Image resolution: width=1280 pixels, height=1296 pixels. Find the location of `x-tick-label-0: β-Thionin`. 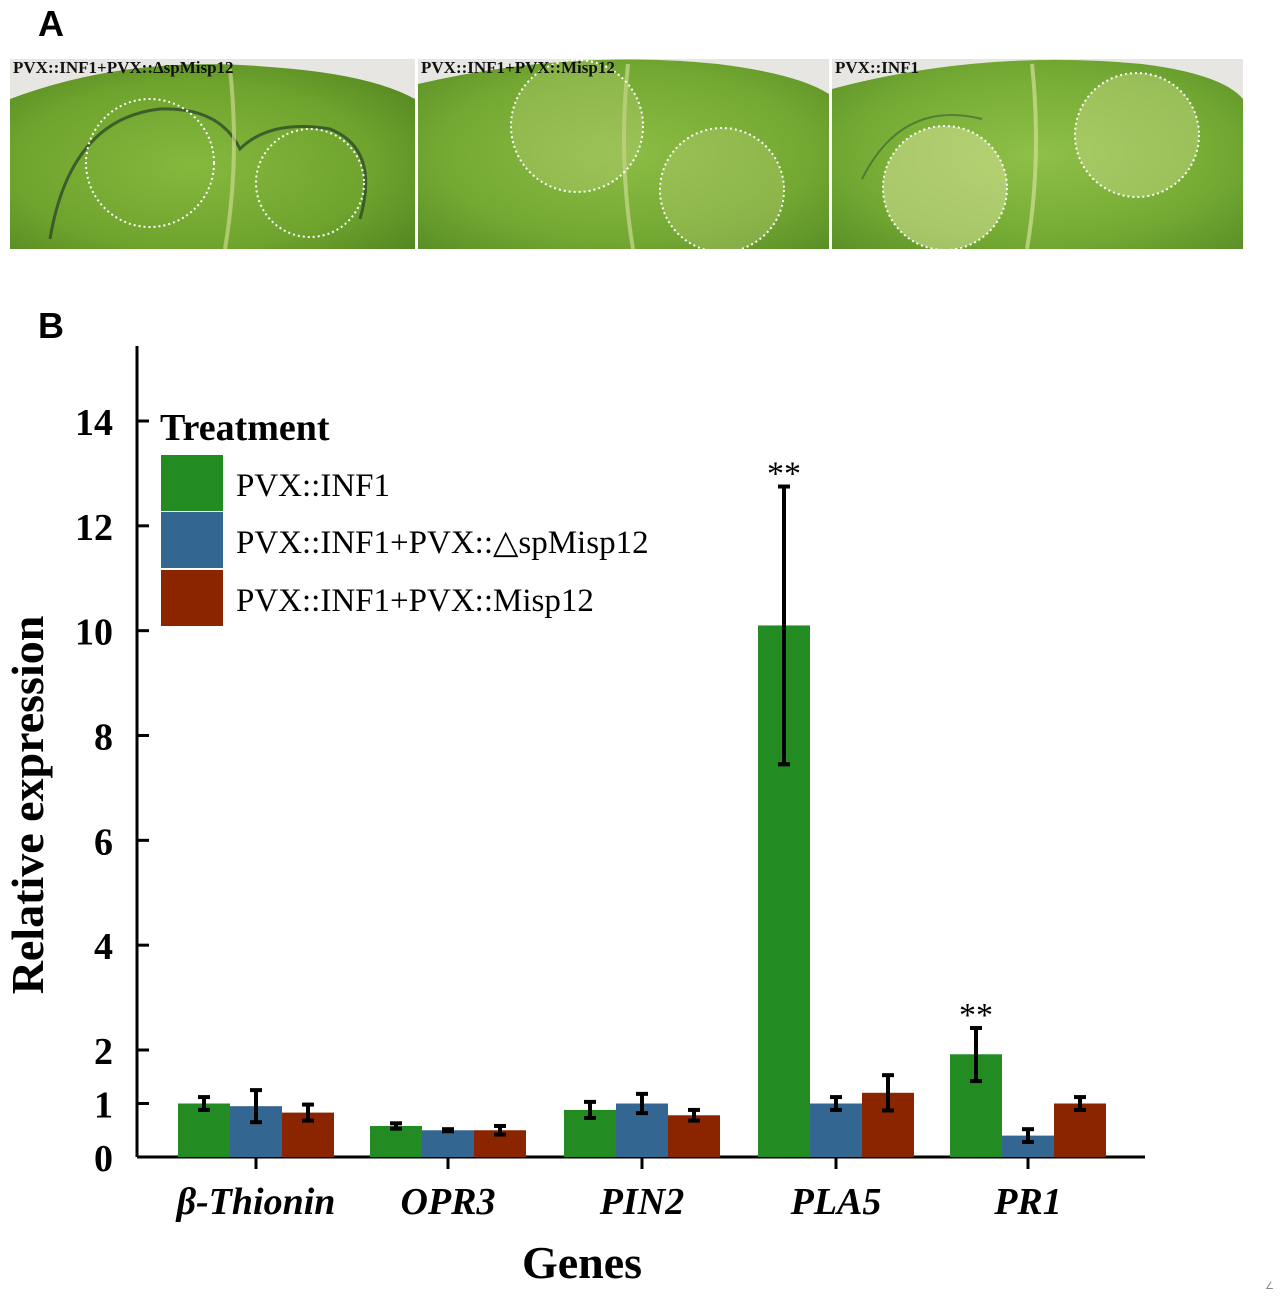

x-tick-label-0: β-Thionin is located at coordinates (255, 1202).